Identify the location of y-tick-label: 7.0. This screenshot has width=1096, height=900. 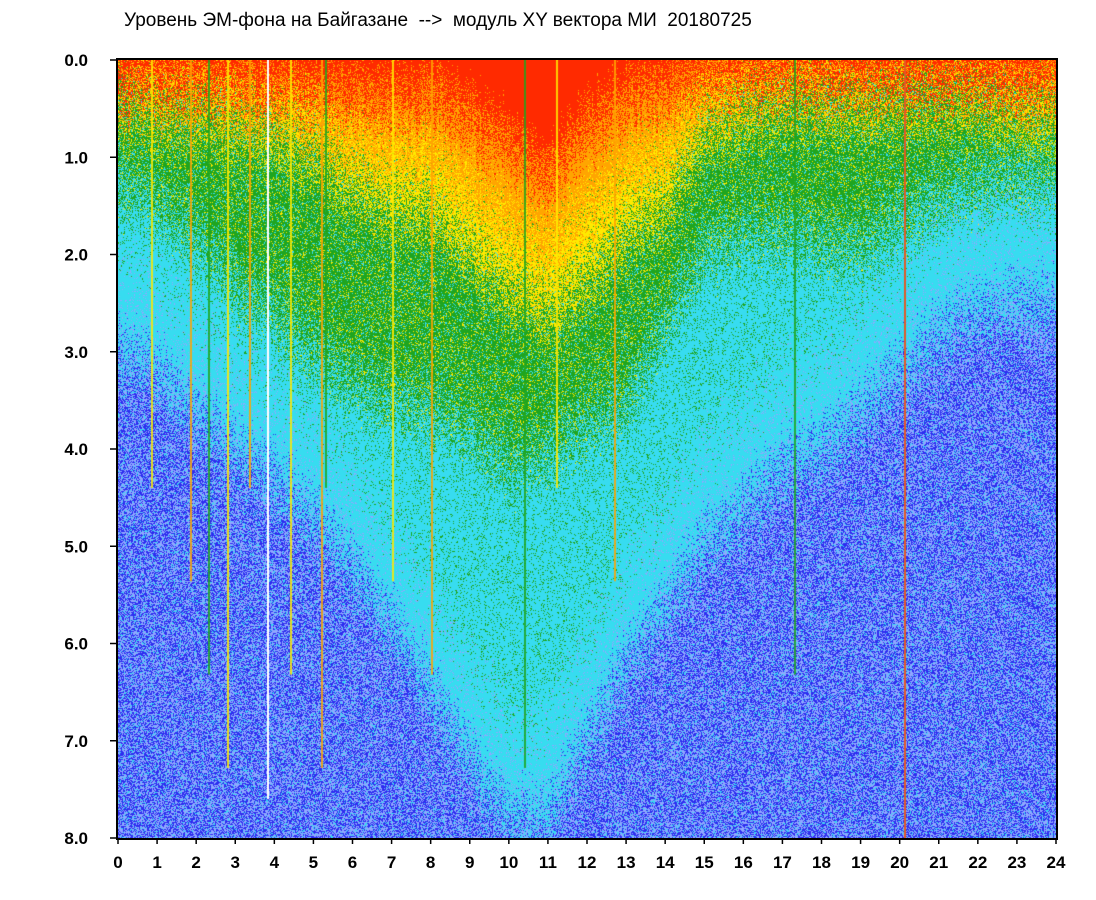
(76, 741).